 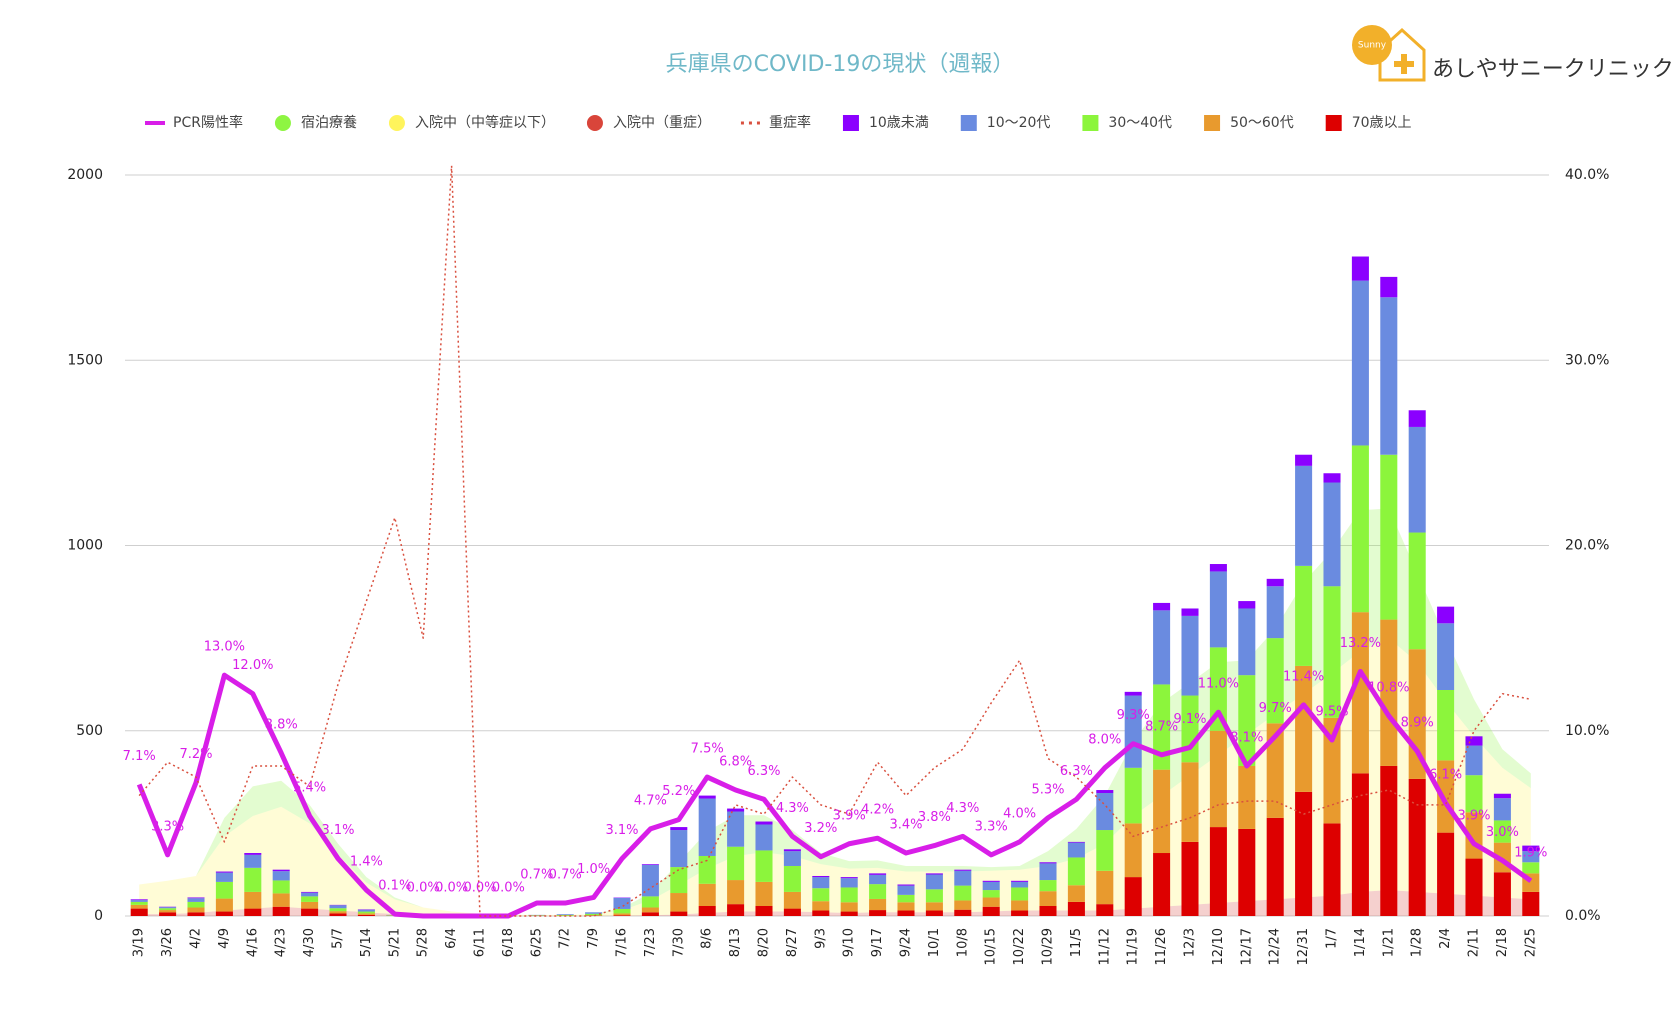 I want to click on data-label: 0.7%, so click(x=565, y=875).